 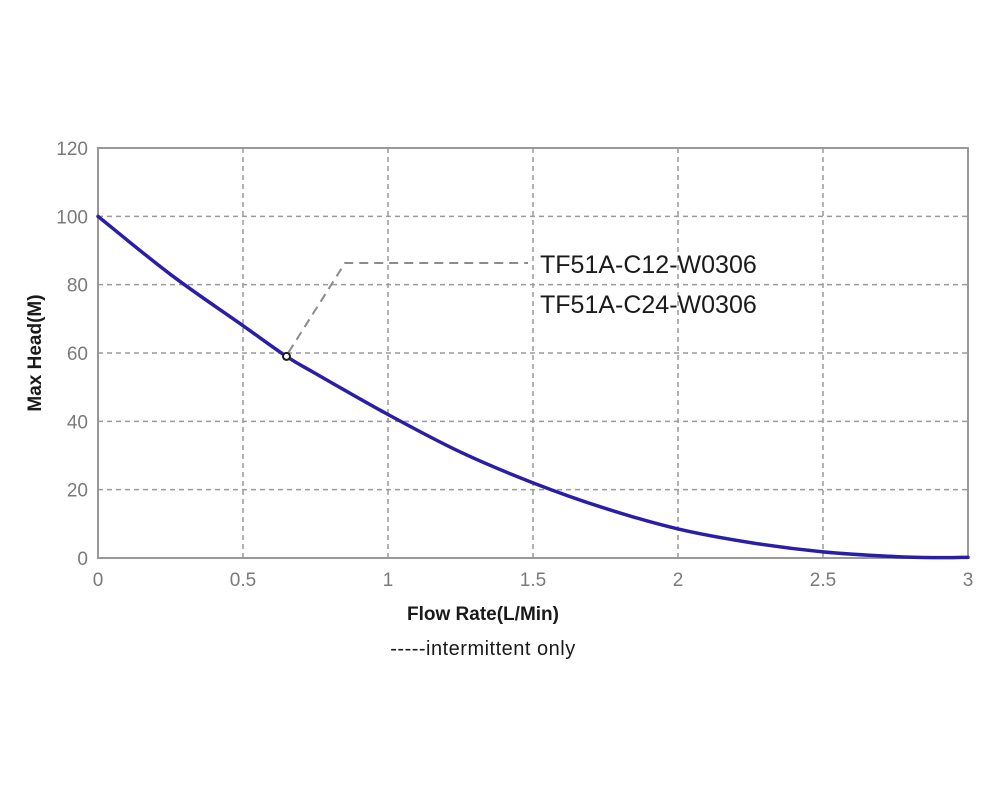 What do you see at coordinates (648, 265) in the screenshot?
I see `model-label-c12: TF51A-C12-W0306` at bounding box center [648, 265].